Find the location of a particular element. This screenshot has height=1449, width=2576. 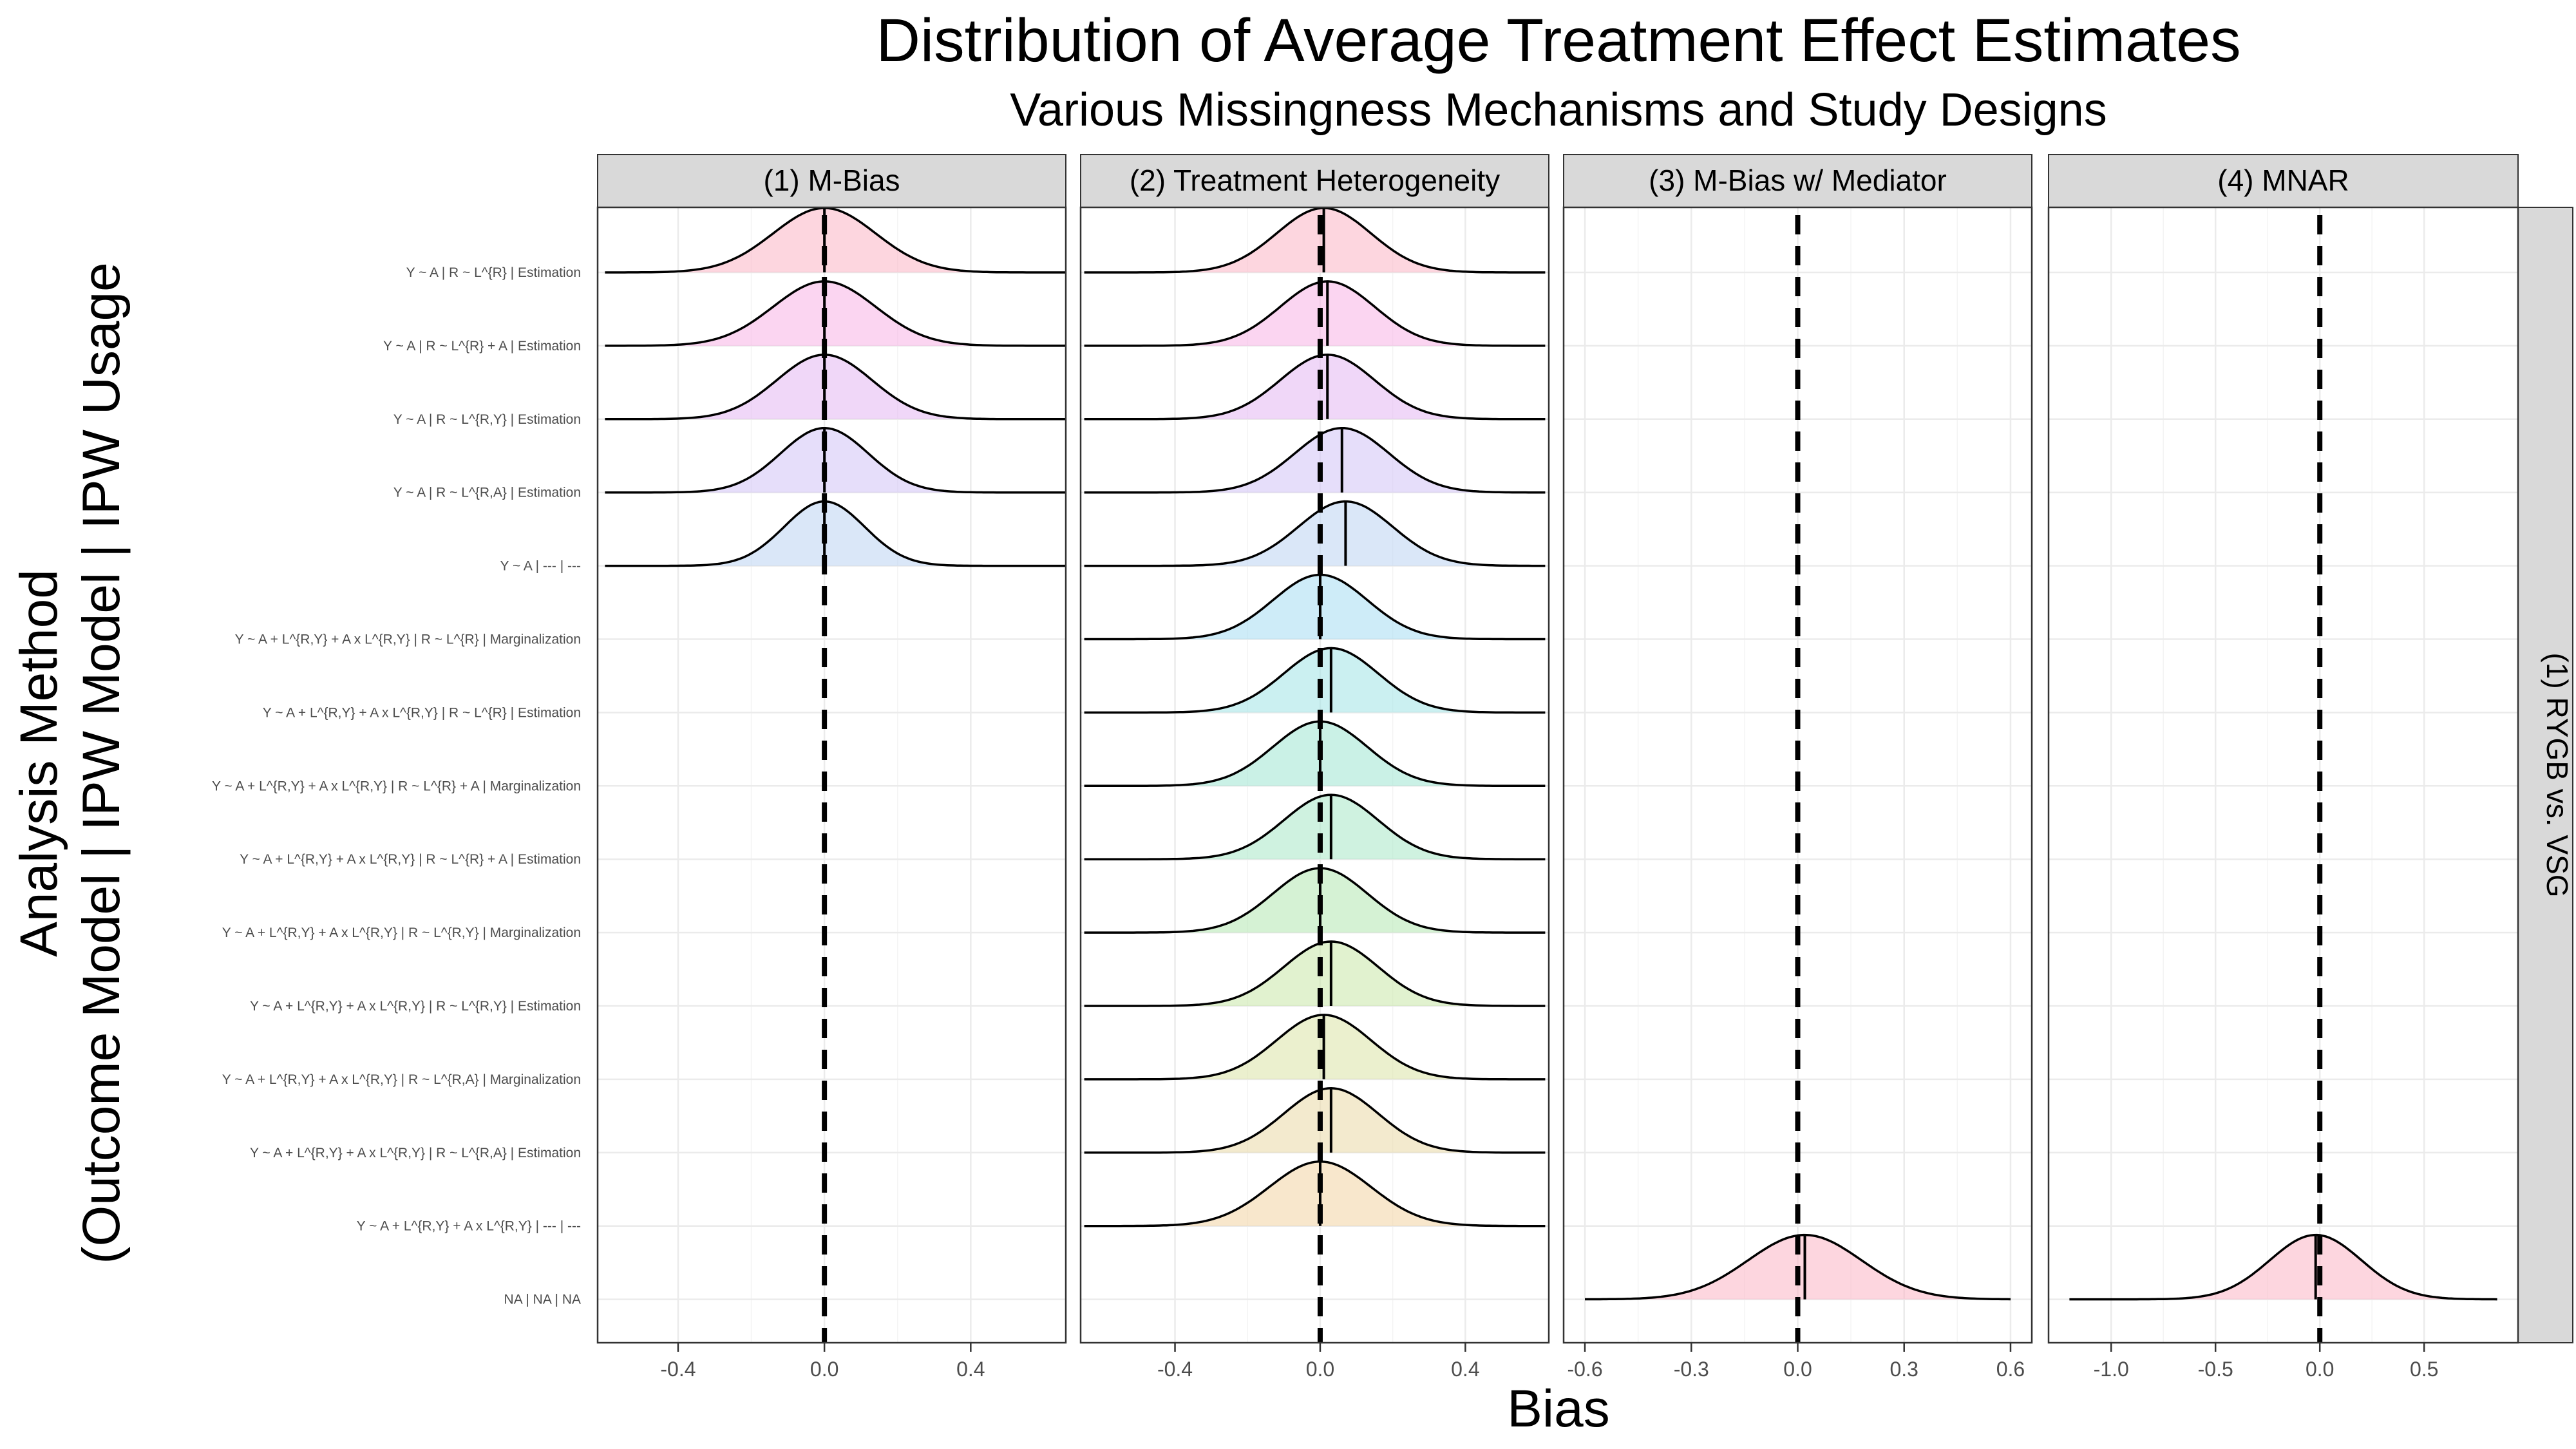

y-tick-label: Y ~ A | R ~ L^{R} + A | Estimation is located at coordinates (482, 347).